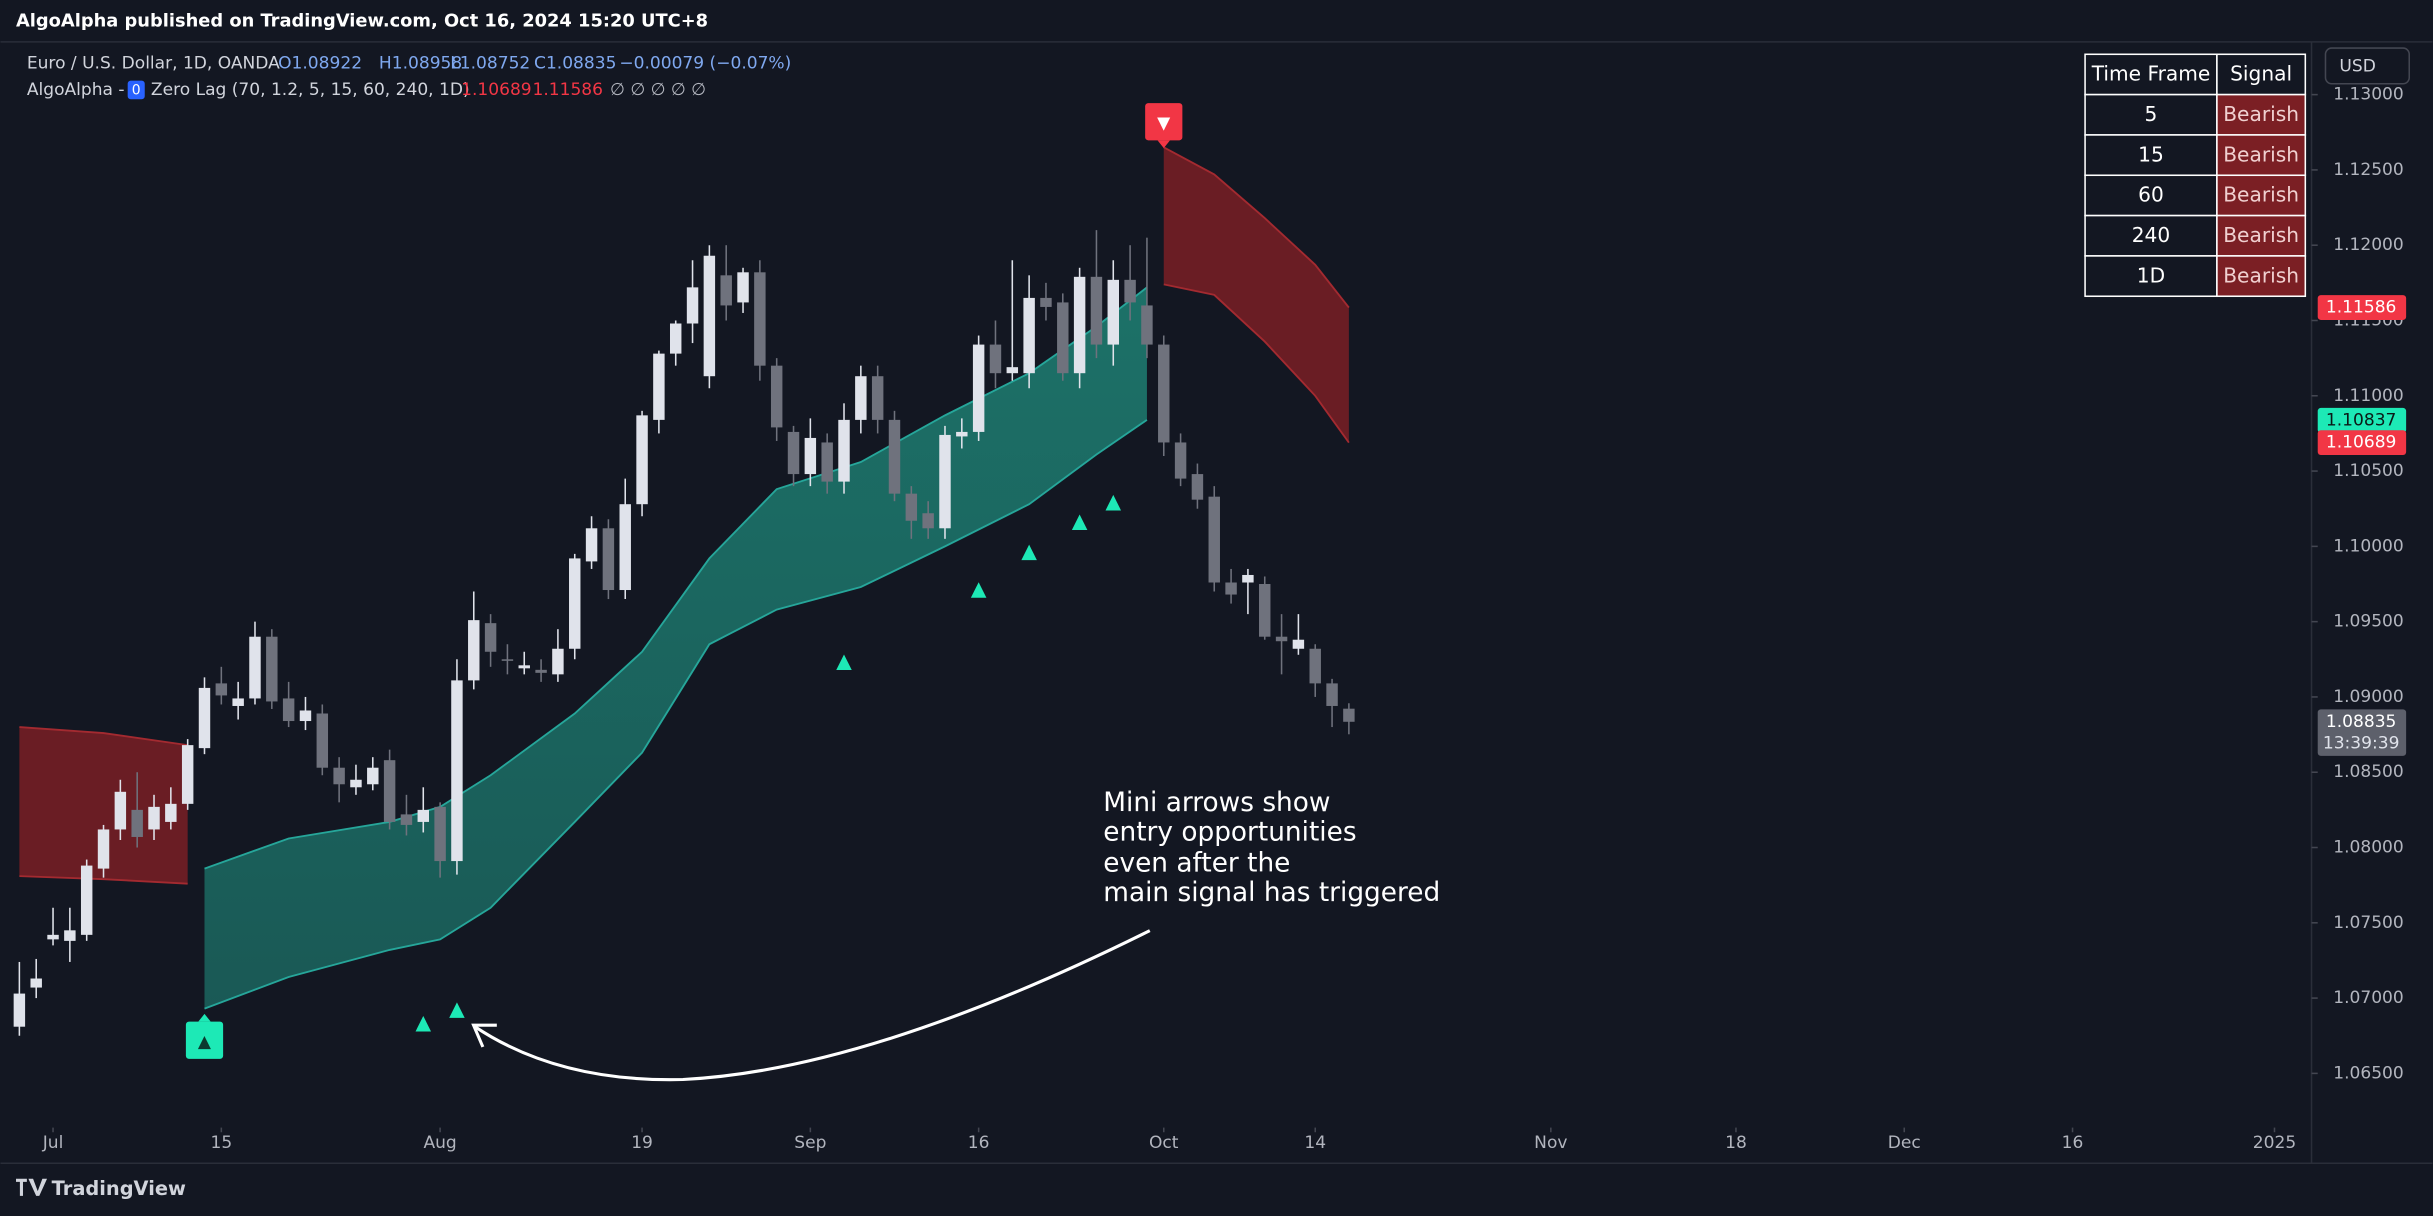 The height and width of the screenshot is (1216, 2433). I want to click on signal-pointer, so click(1163, 144).